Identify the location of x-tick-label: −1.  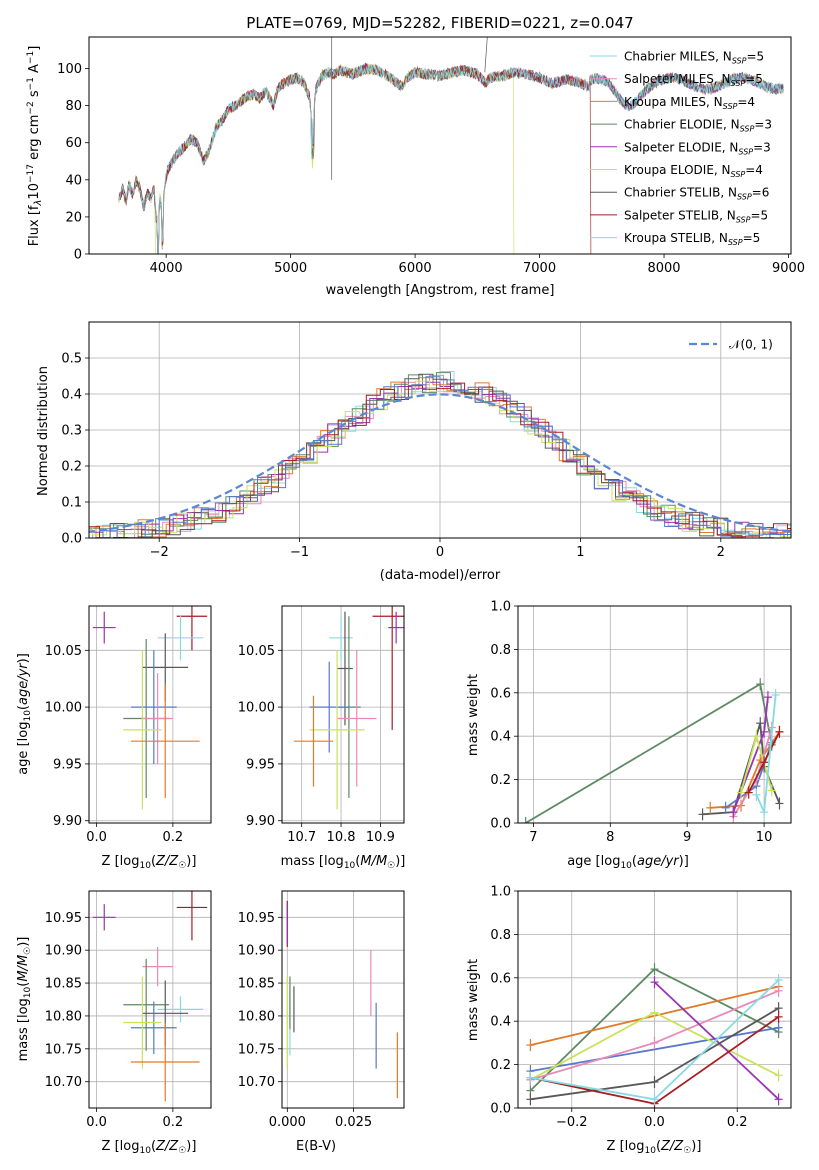
(299, 552).